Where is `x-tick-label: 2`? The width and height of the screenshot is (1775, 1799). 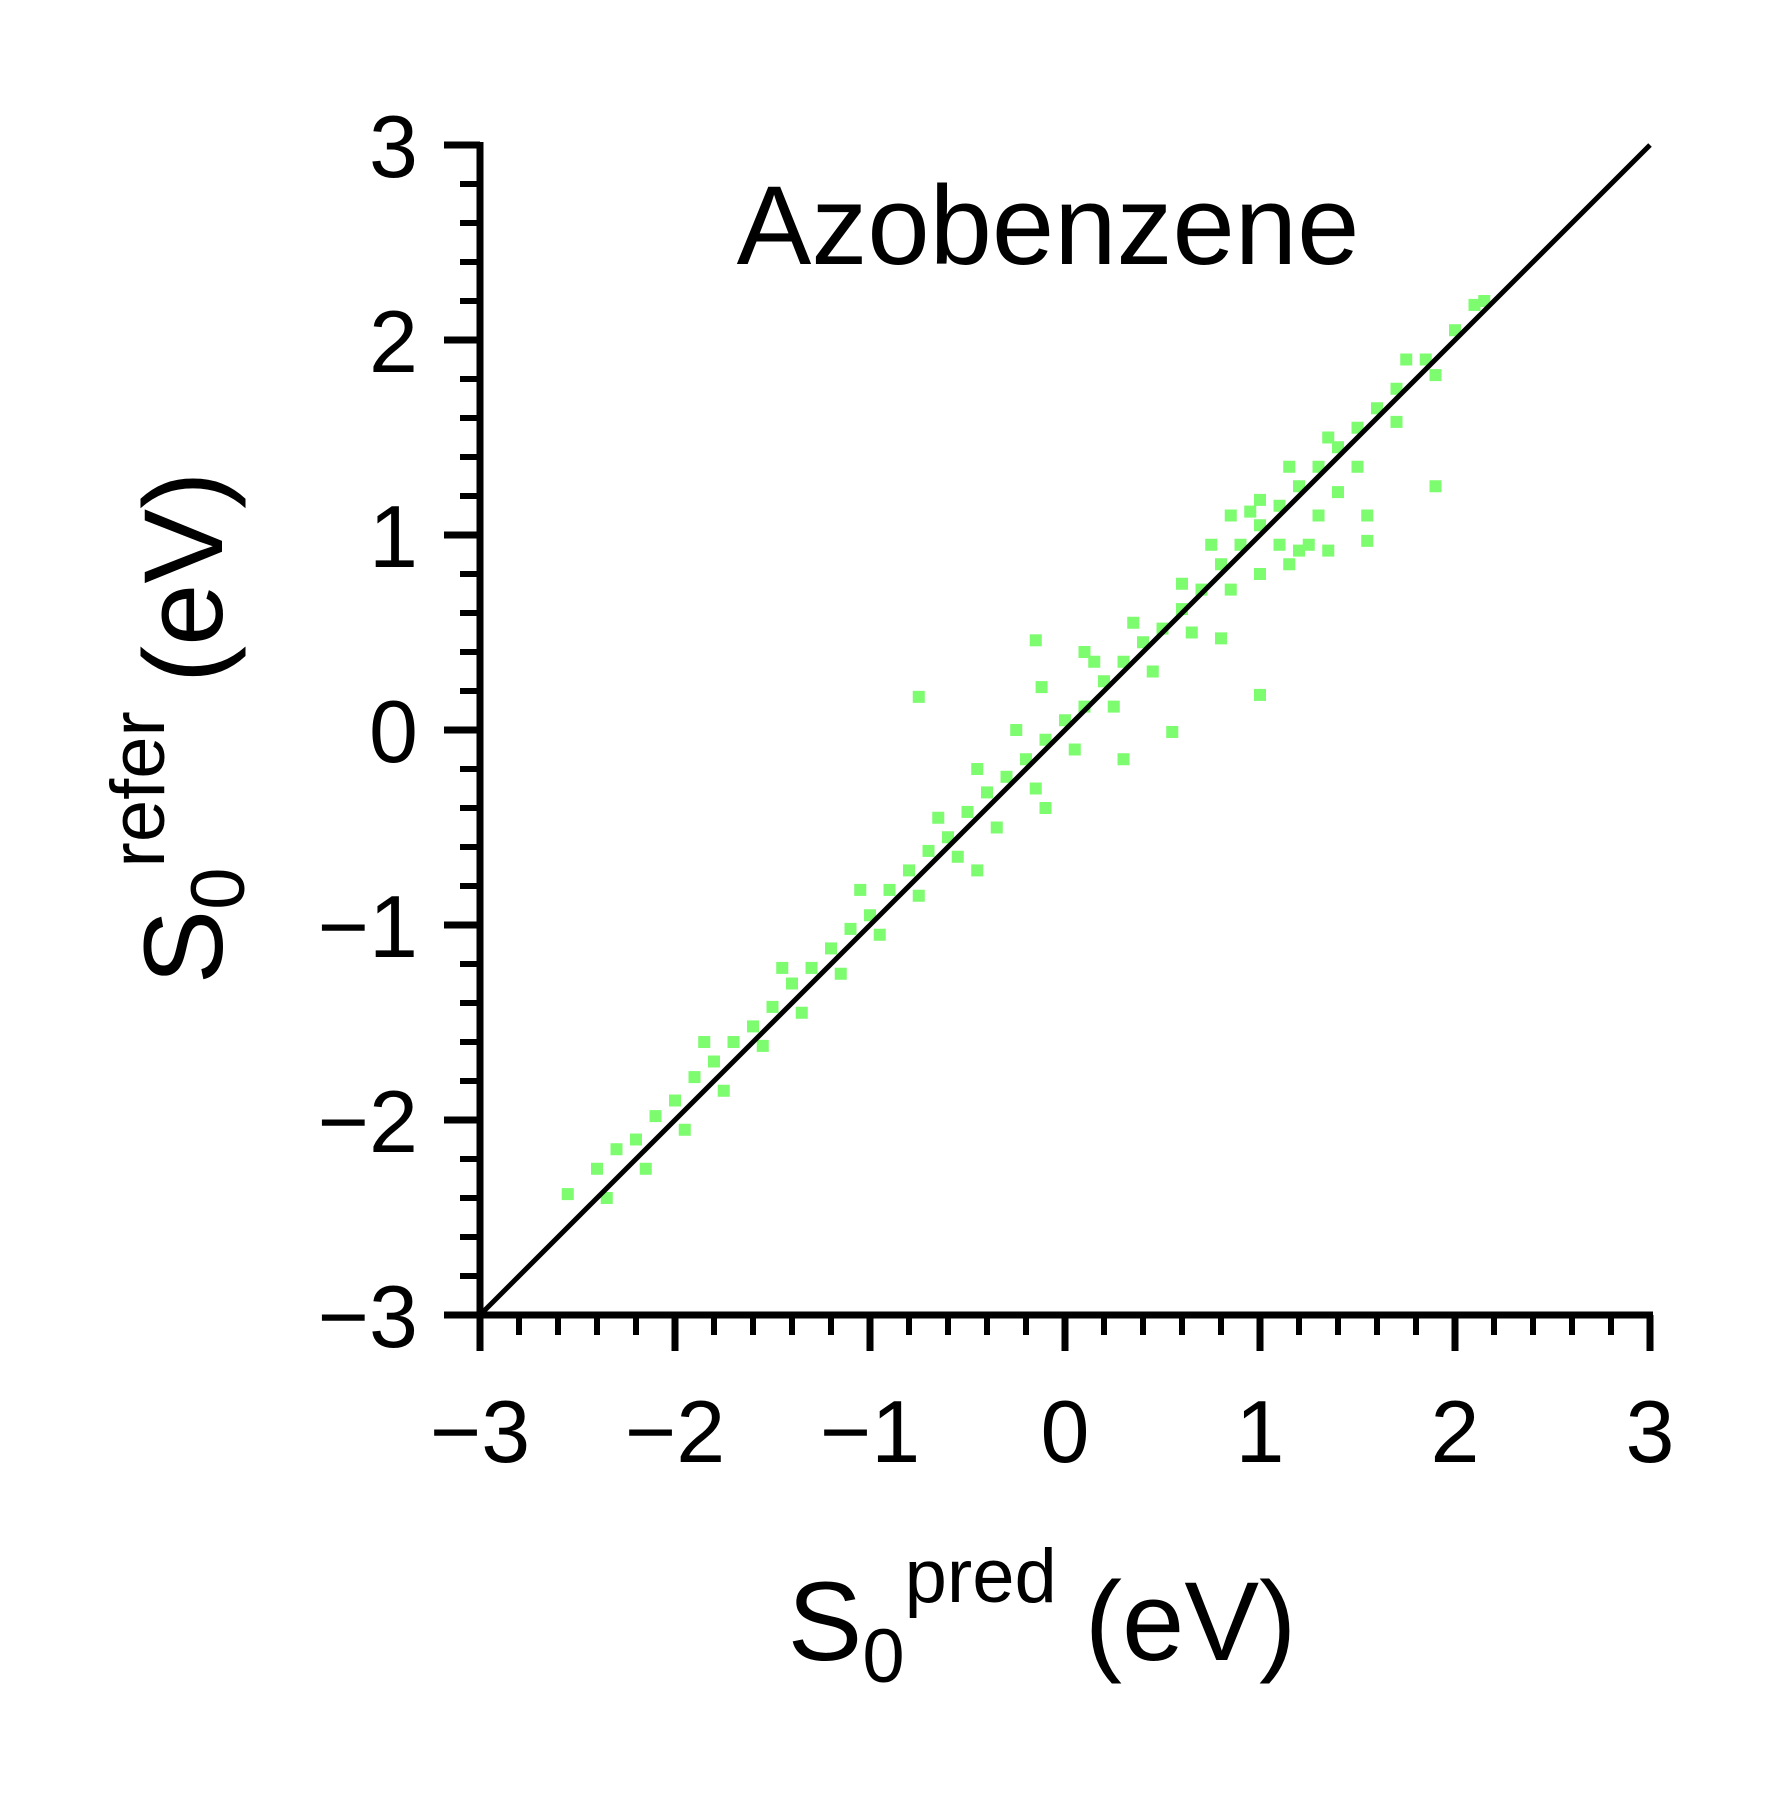 x-tick-label: 2 is located at coordinates (1455, 1431).